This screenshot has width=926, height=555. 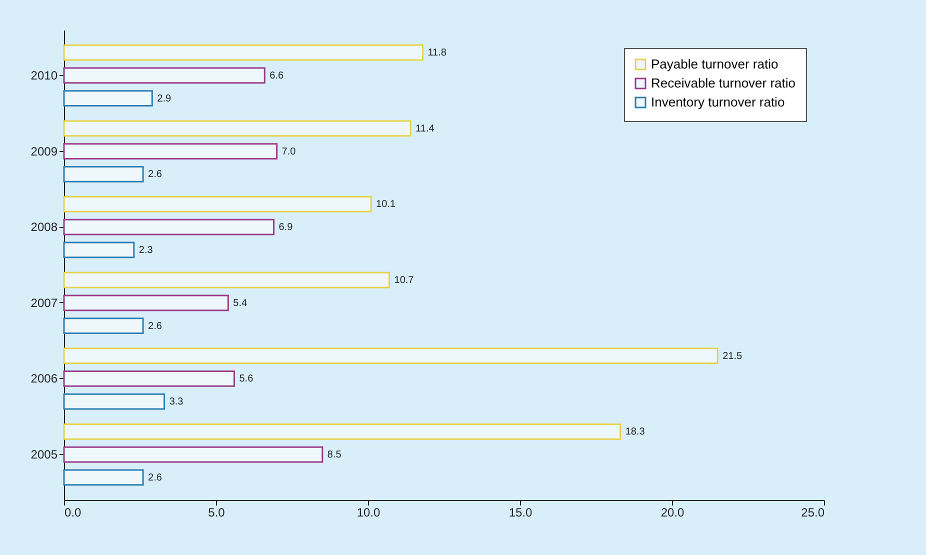 I want to click on data-label: 3.3, so click(x=176, y=402).